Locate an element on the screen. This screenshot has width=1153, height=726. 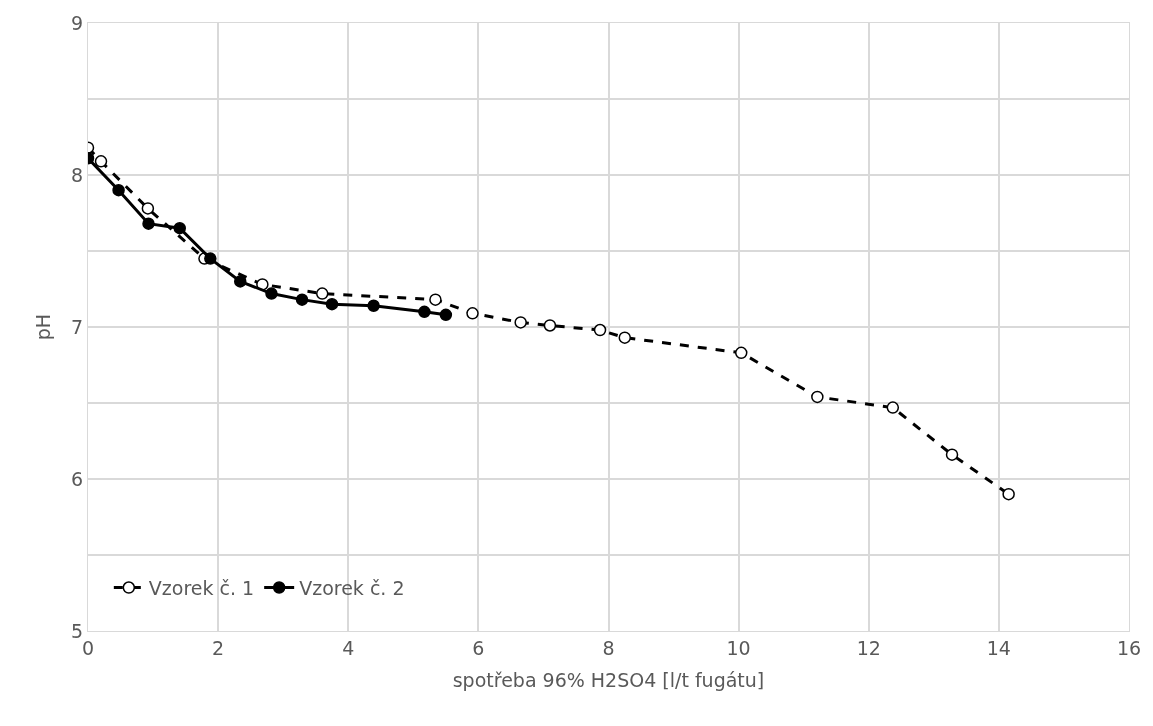
x-tick-label: 6 is located at coordinates (478, 647).